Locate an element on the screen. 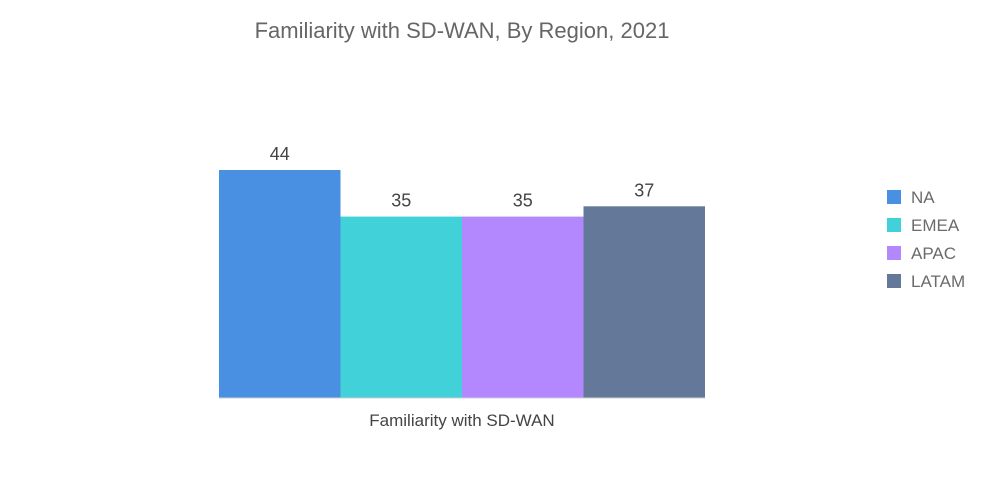  legend-label-emea: EMEA is located at coordinates (935, 225).